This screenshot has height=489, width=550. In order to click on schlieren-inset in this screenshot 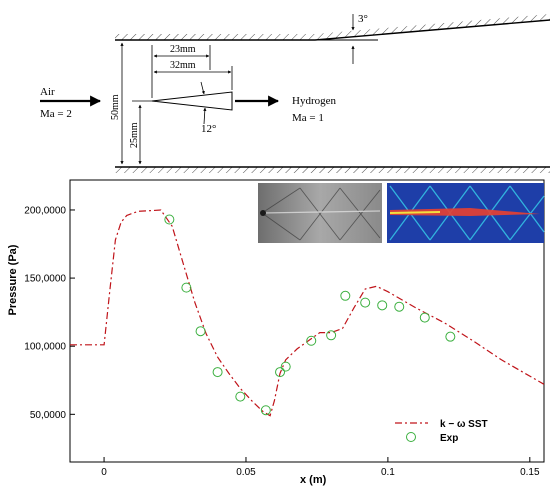, I will do `click(320, 213)`.